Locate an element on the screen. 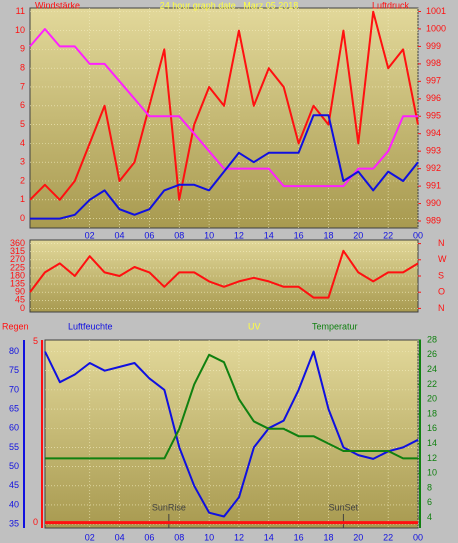  y2-tick-label: 4 is located at coordinates (429, 517).